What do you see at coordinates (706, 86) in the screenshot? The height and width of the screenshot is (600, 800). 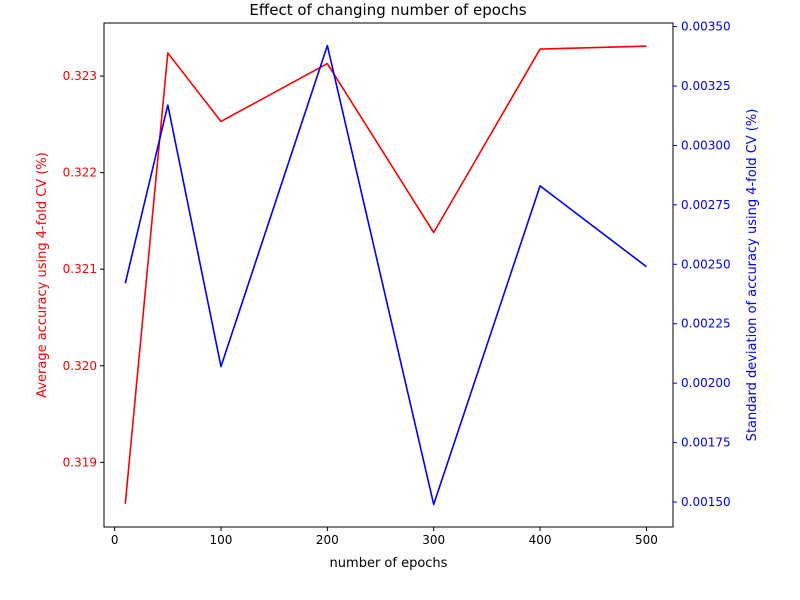 I see `y-right-tick-label: 0.00325` at bounding box center [706, 86].